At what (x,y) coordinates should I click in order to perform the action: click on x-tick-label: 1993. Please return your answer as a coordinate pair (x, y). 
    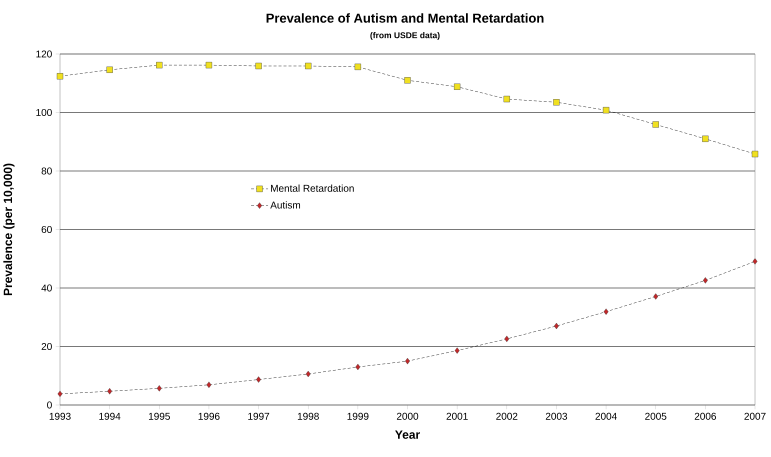
    Looking at the image, I should click on (60, 416).